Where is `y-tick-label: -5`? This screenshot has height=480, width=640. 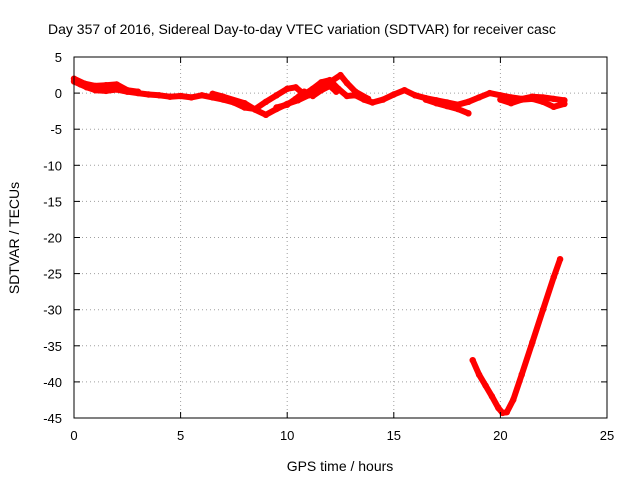 y-tick-label: -5 is located at coordinates (56, 129).